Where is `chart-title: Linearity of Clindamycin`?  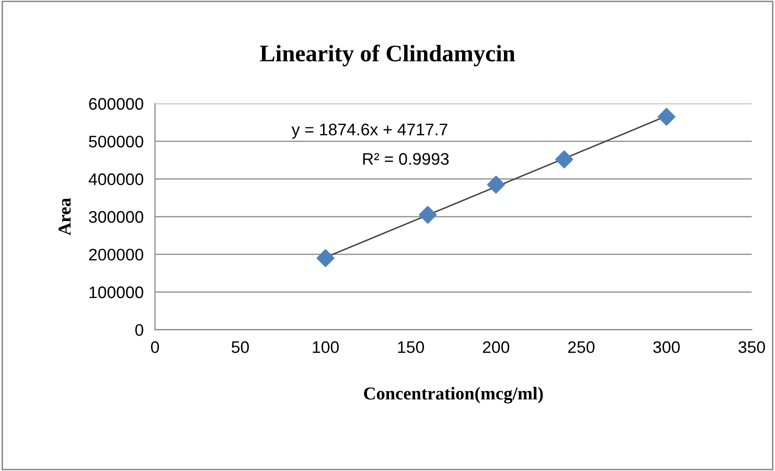
chart-title: Linearity of Clindamycin is located at coordinates (388, 55).